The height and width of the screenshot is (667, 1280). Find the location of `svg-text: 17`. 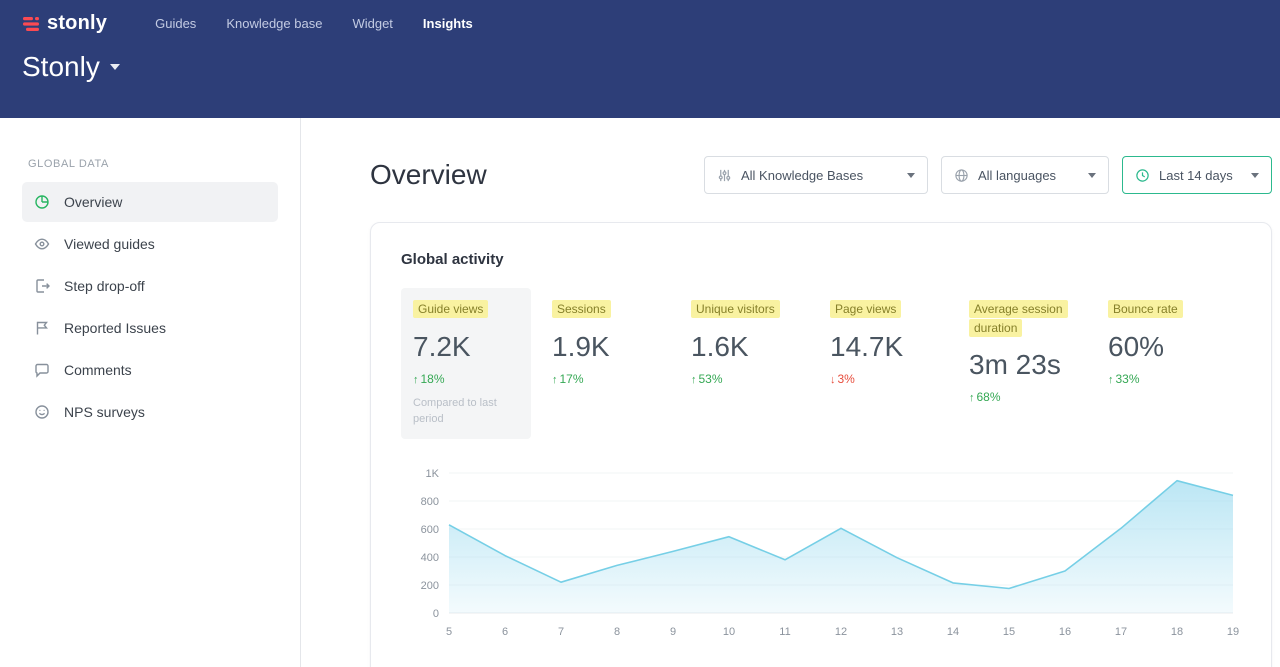

svg-text: 17 is located at coordinates (1121, 632).